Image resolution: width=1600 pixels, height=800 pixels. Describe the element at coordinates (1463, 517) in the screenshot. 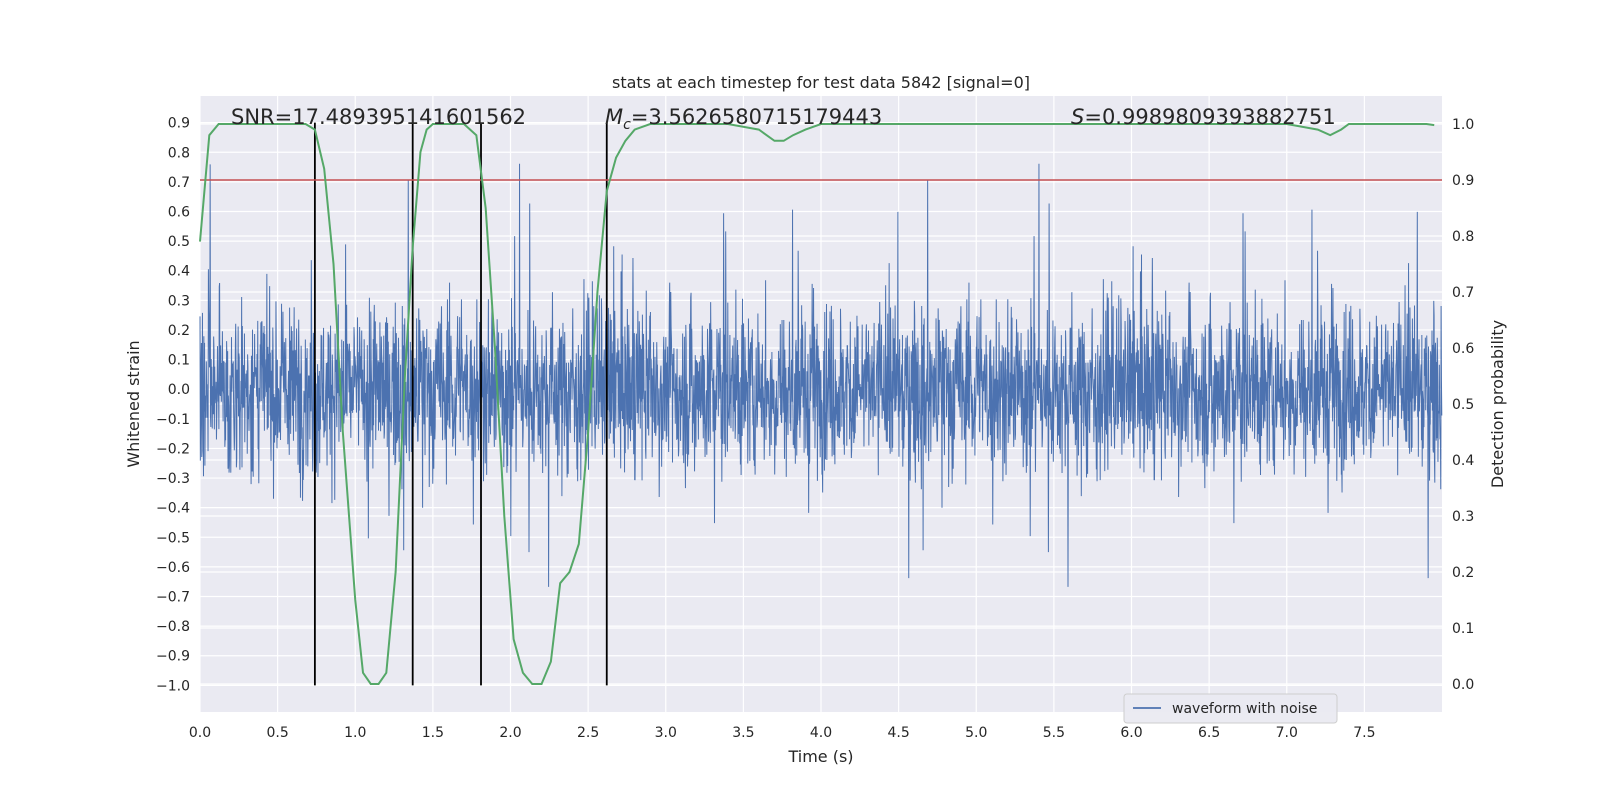

I see `y-right-tick-label: 0.3` at that location.